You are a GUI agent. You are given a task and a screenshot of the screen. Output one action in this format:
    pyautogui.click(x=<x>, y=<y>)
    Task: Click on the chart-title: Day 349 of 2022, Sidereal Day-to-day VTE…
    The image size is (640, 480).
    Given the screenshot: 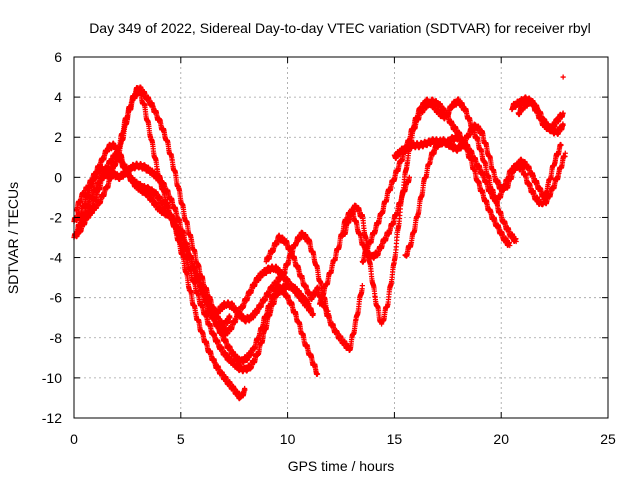 What is the action you would take?
    pyautogui.click(x=340, y=28)
    